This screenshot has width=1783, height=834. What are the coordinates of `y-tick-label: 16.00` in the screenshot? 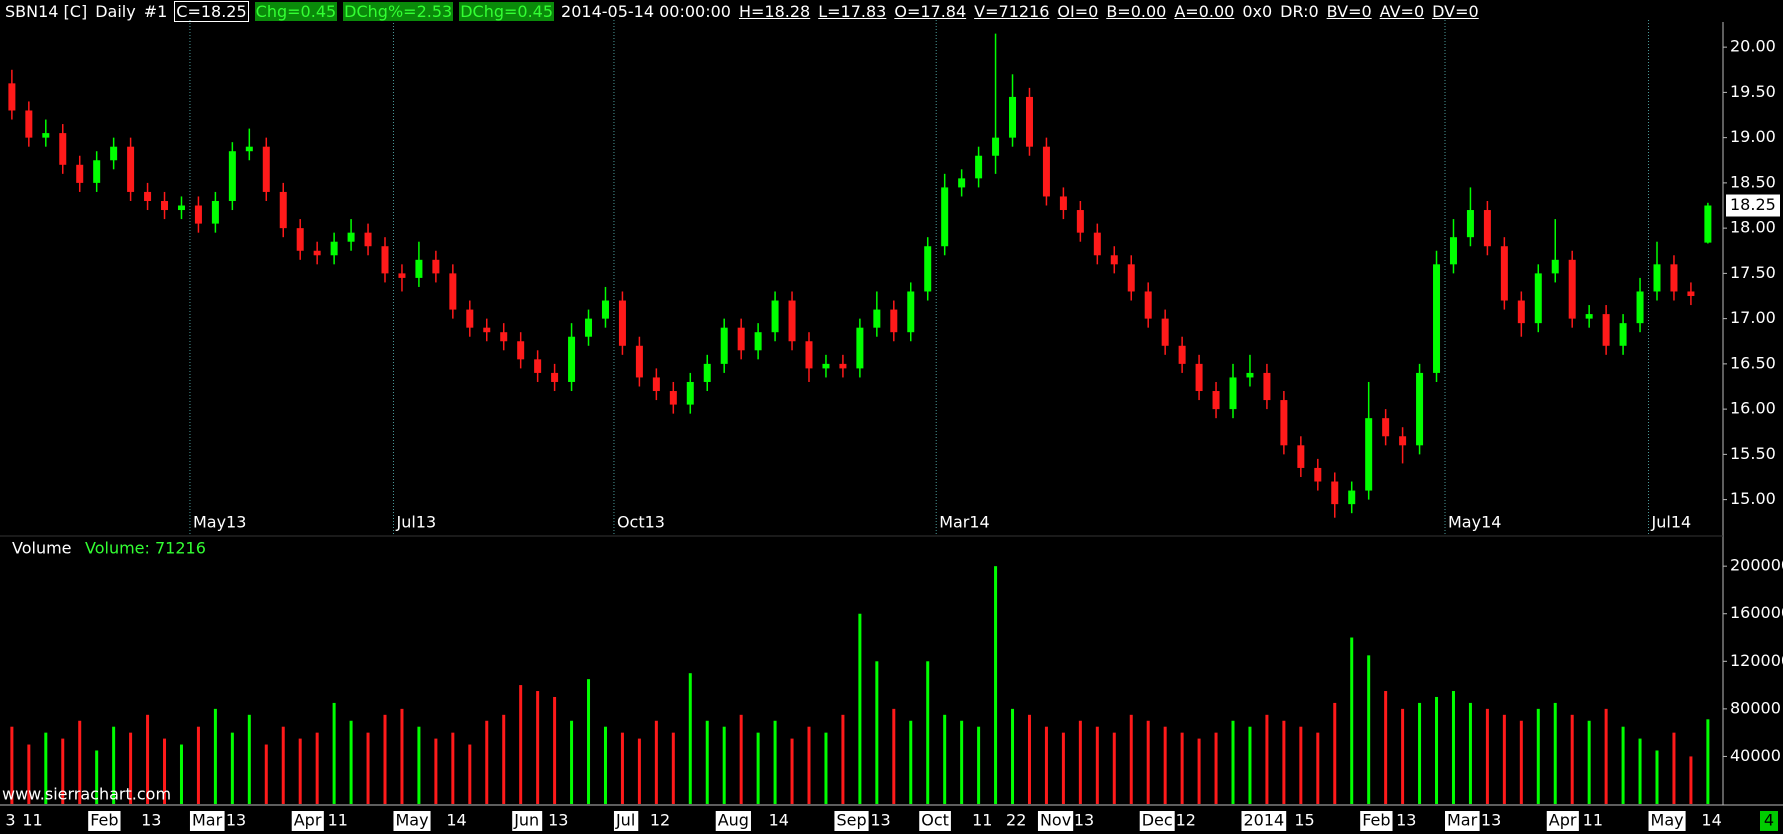 It's located at (1753, 408).